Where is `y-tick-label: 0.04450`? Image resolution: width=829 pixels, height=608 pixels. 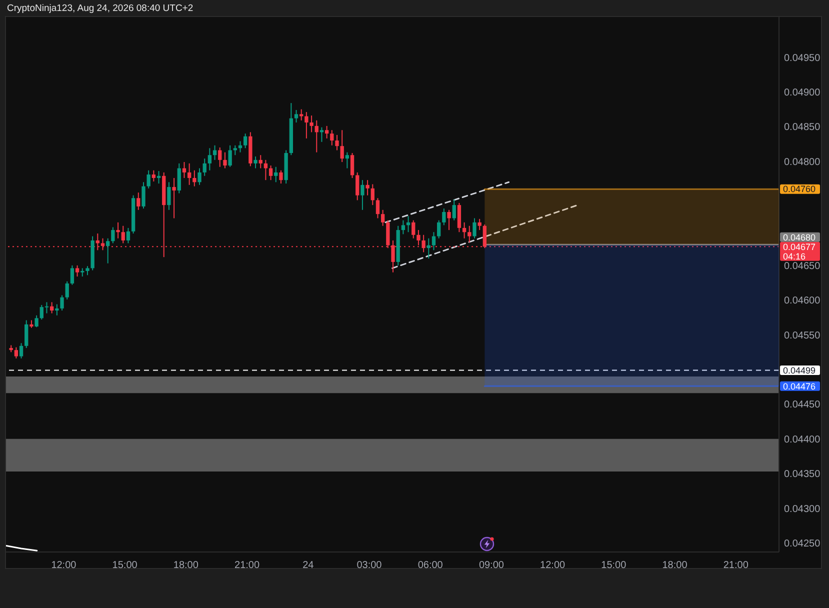 y-tick-label: 0.04450 is located at coordinates (802, 405).